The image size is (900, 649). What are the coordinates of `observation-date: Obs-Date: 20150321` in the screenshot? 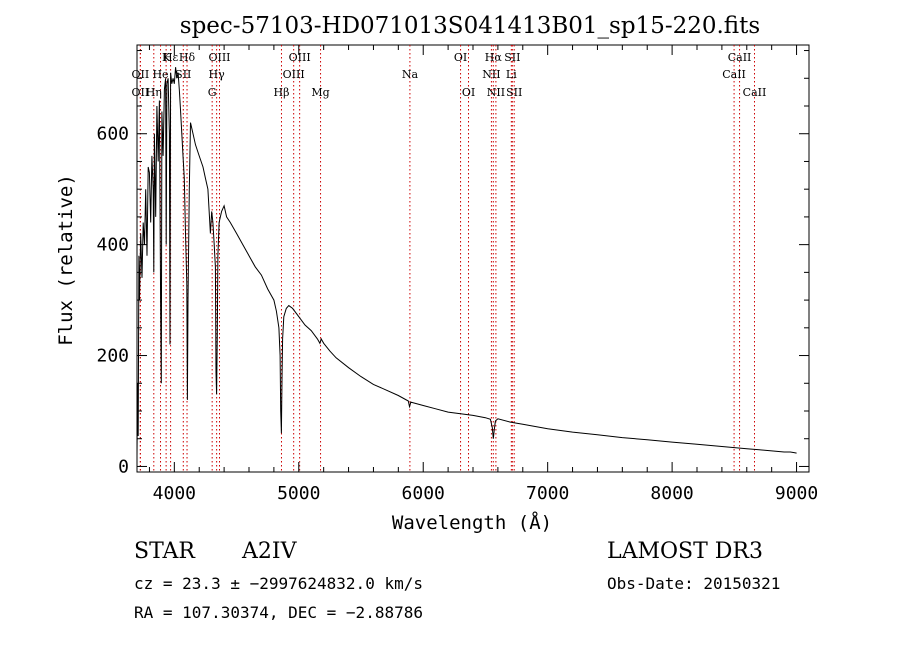 It's located at (694, 583).